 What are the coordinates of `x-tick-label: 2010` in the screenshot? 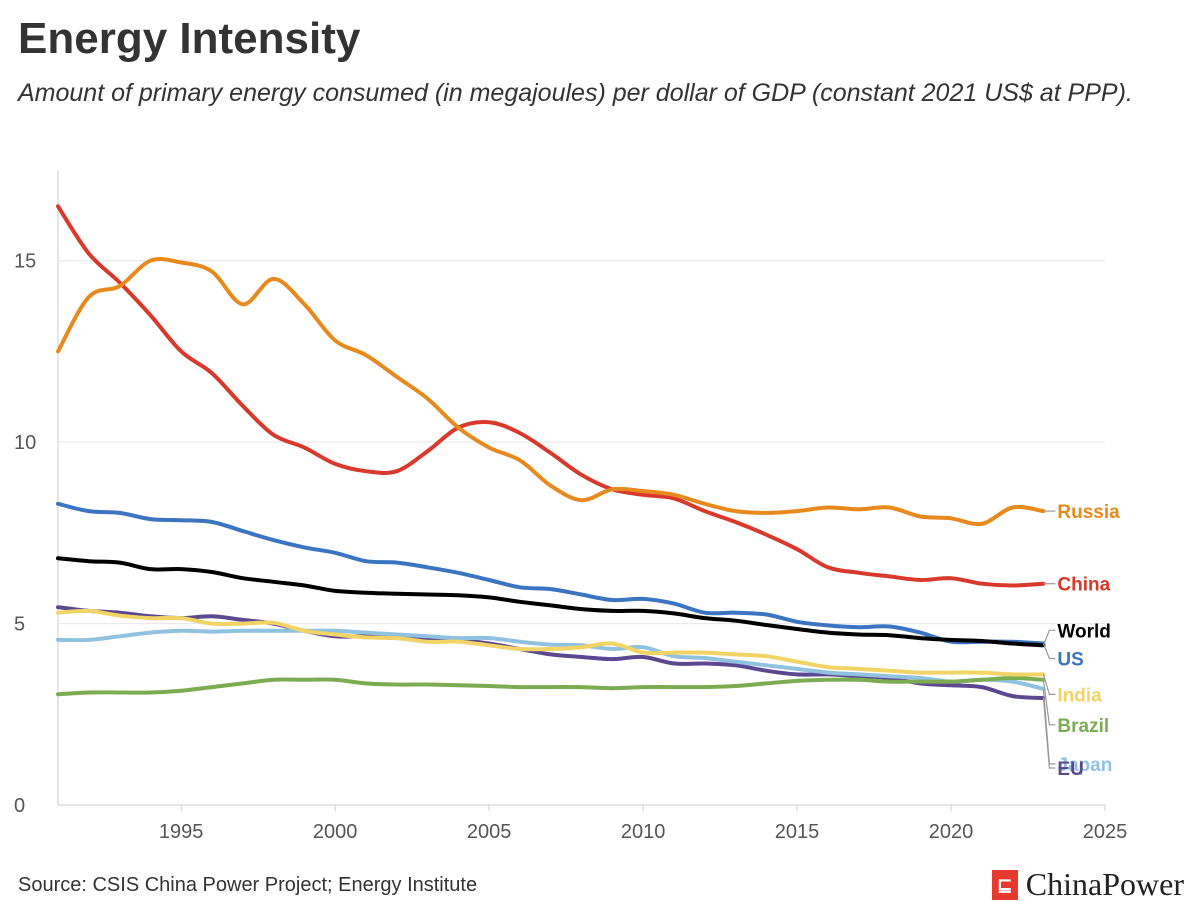 It's located at (643, 832).